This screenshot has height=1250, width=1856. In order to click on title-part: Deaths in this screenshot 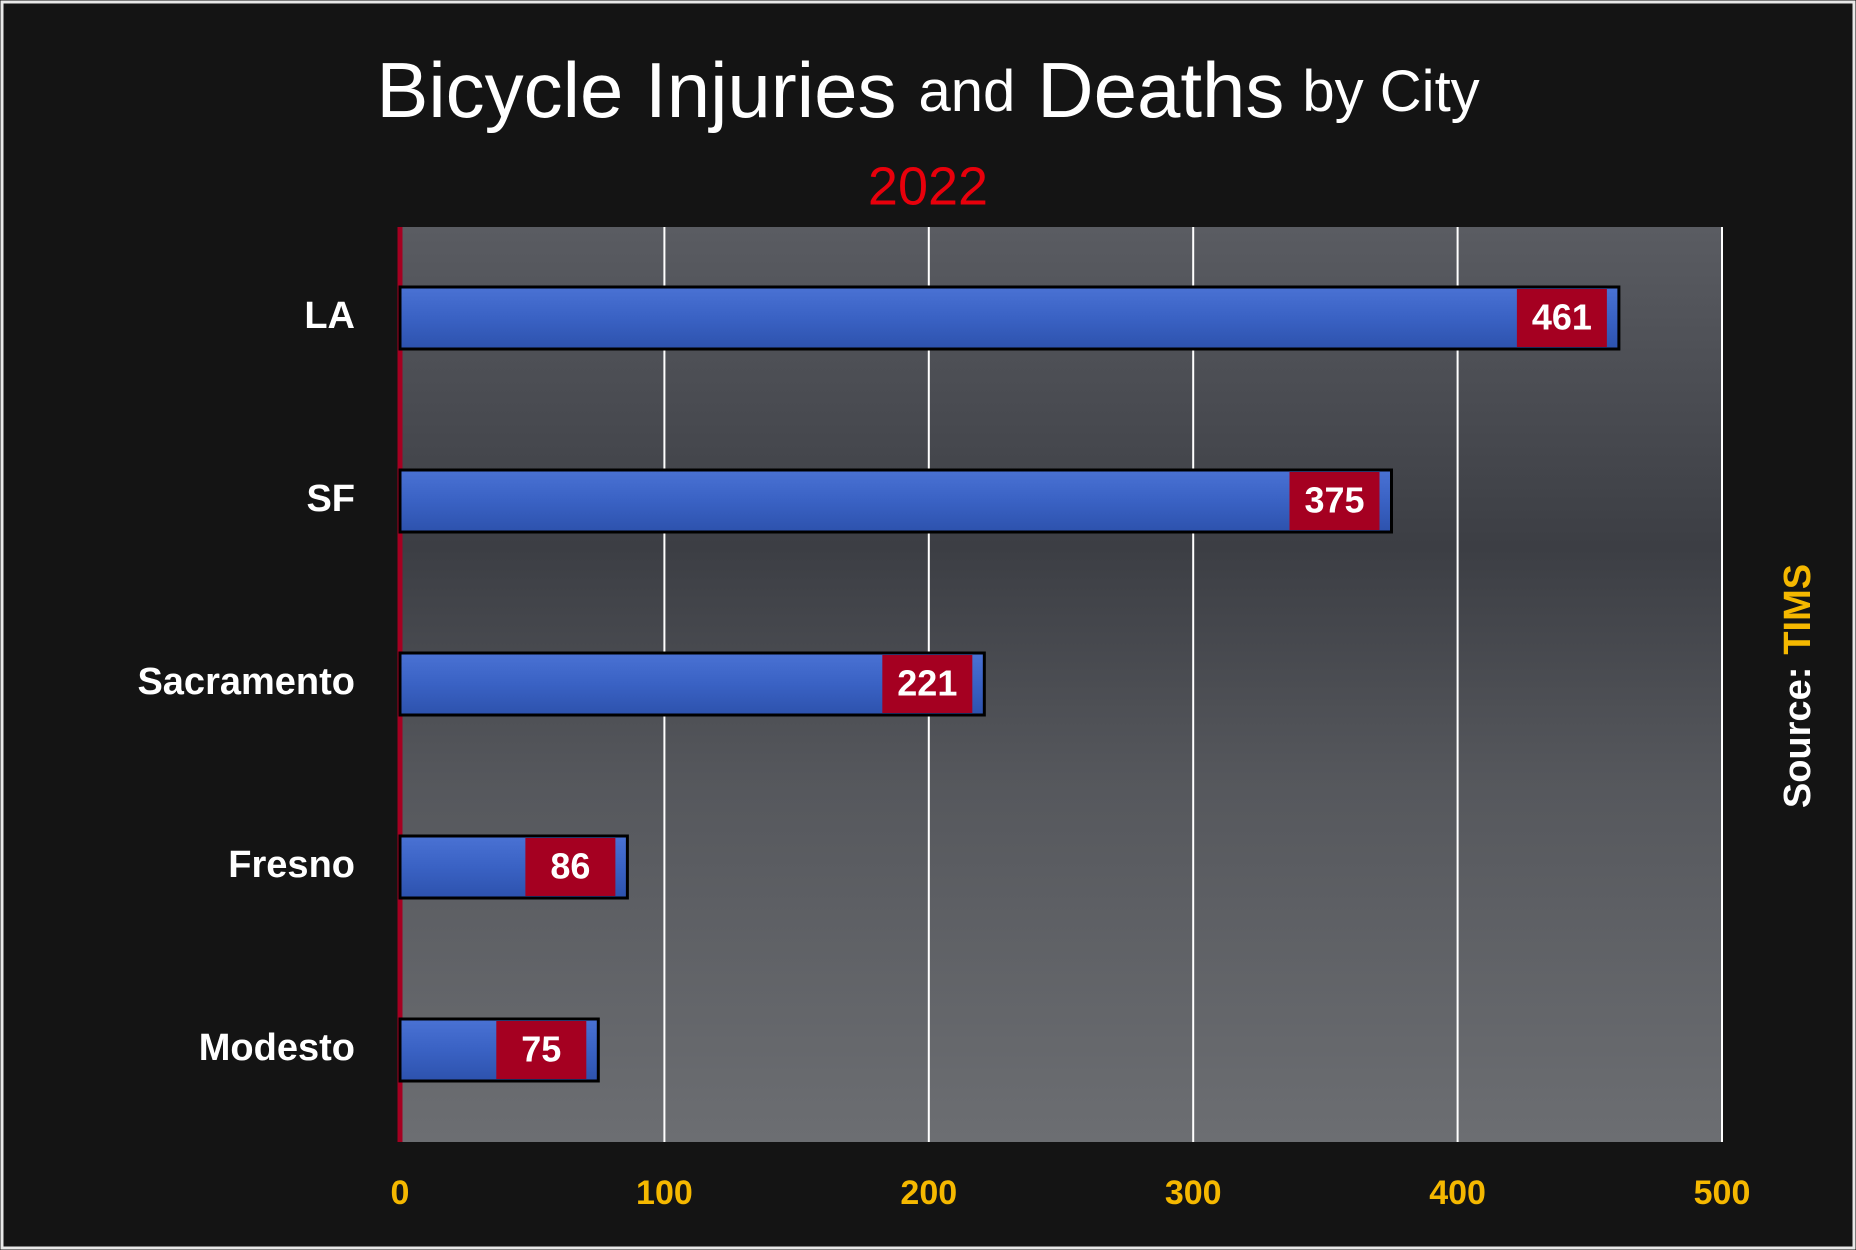, I will do `click(1160, 90)`.